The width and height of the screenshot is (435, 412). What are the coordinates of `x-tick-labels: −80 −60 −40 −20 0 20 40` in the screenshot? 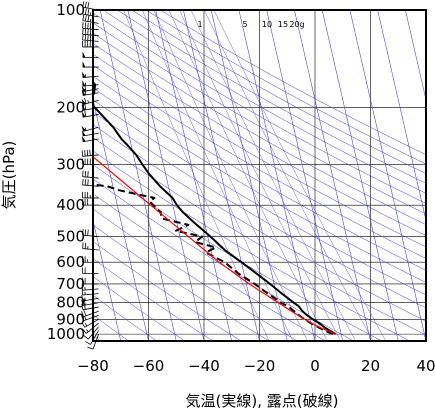 It's located at (256, 366).